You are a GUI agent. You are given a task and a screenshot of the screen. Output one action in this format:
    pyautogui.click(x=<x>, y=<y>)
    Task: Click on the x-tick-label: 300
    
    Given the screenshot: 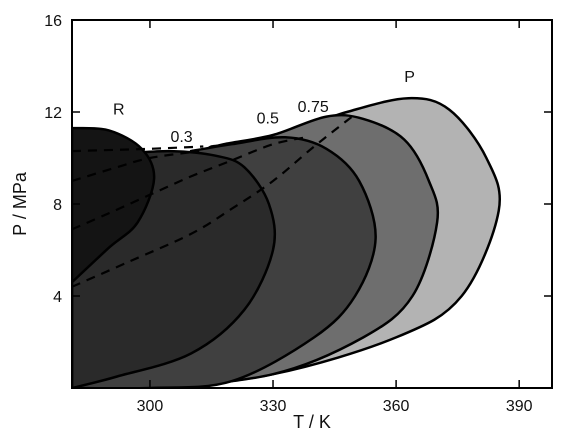 What is the action you would take?
    pyautogui.click(x=150, y=406)
    